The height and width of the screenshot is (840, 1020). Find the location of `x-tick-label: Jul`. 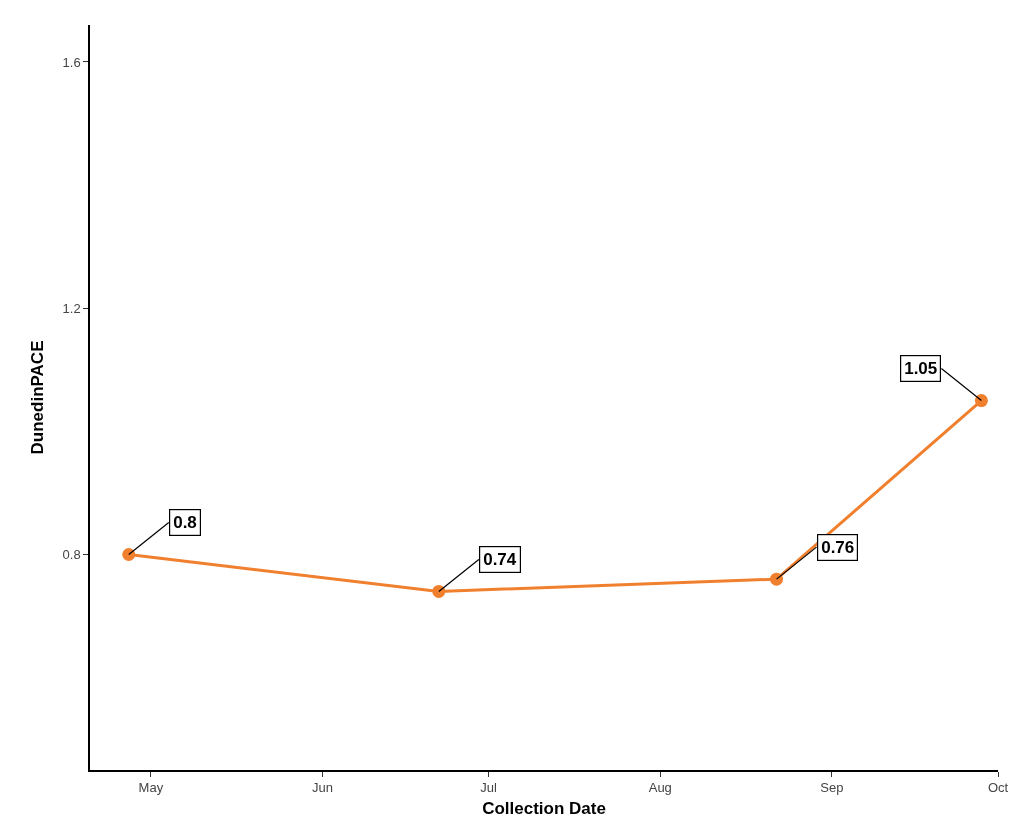

x-tick-label: Jul is located at coordinates (489, 788).